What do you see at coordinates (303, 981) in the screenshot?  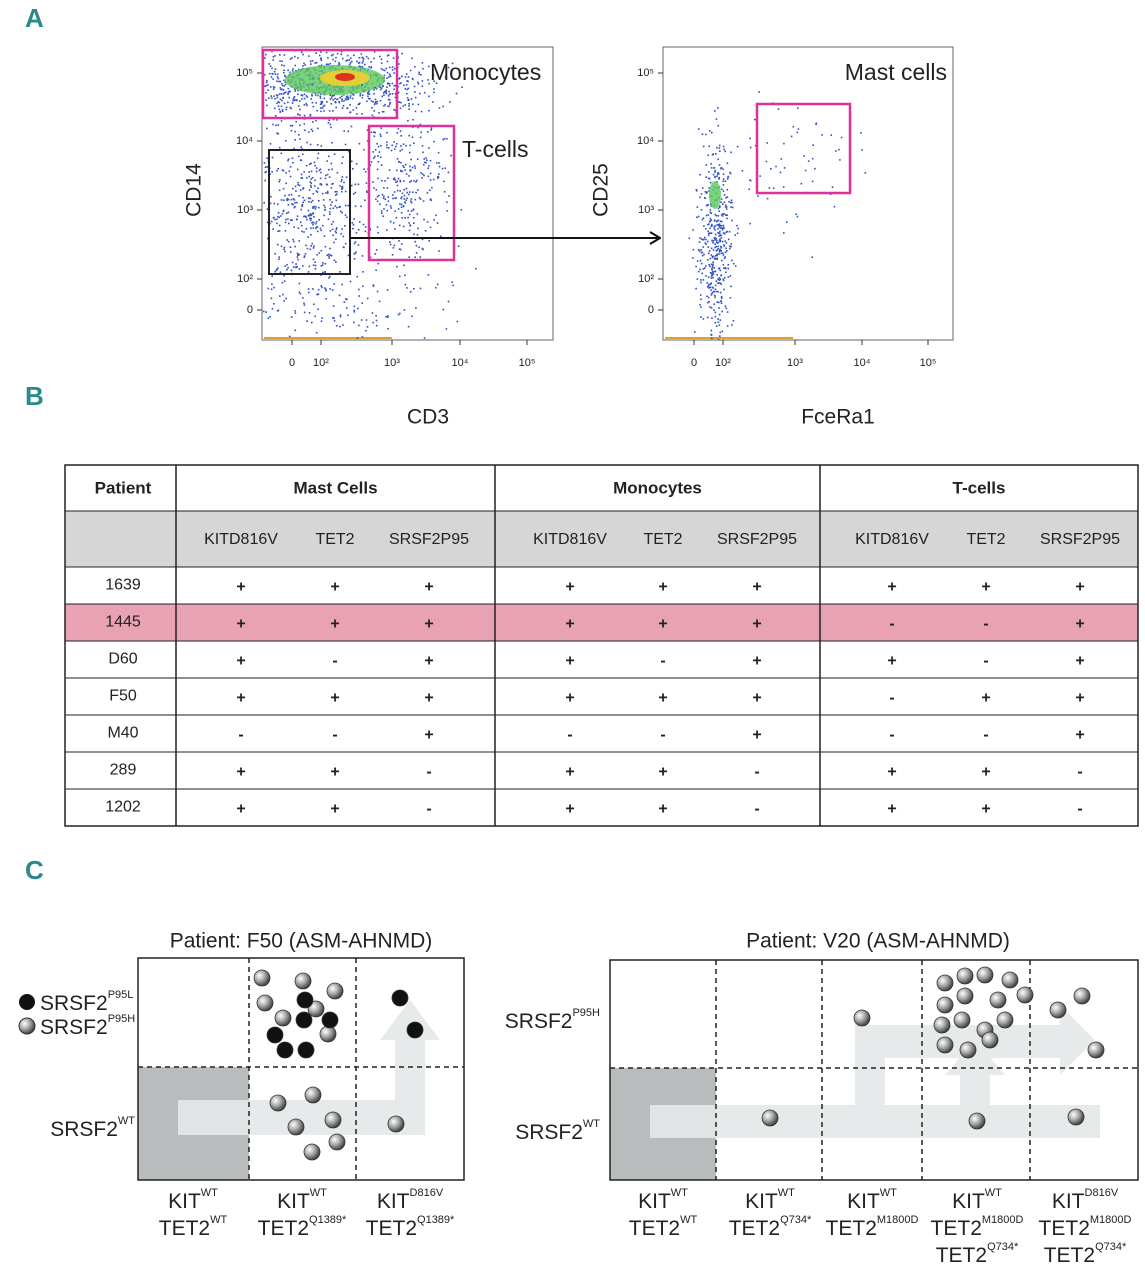 I see `cell` at bounding box center [303, 981].